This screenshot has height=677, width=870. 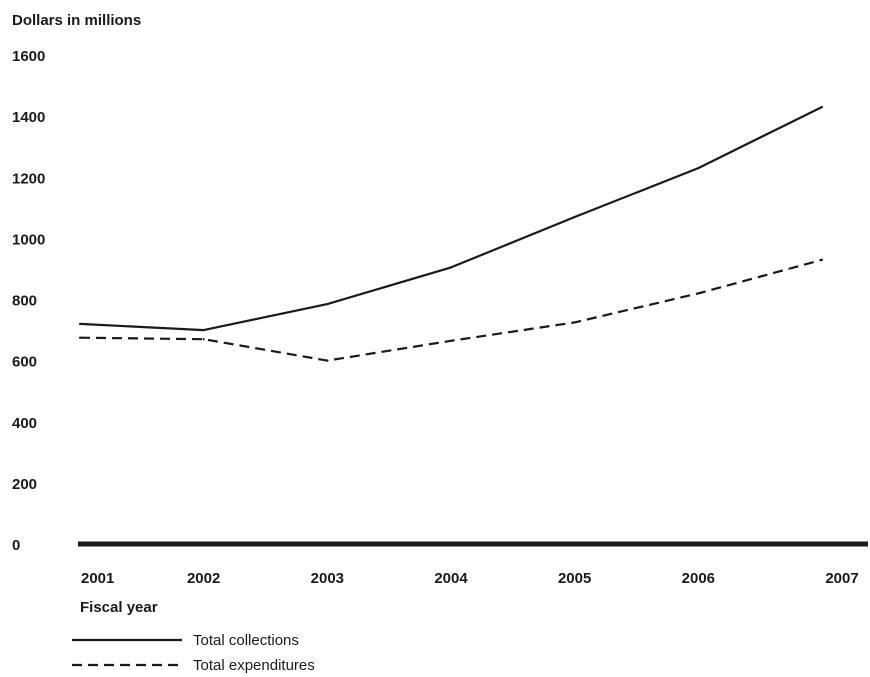 What do you see at coordinates (451, 310) in the screenshot?
I see `series-line-total-expenditures` at bounding box center [451, 310].